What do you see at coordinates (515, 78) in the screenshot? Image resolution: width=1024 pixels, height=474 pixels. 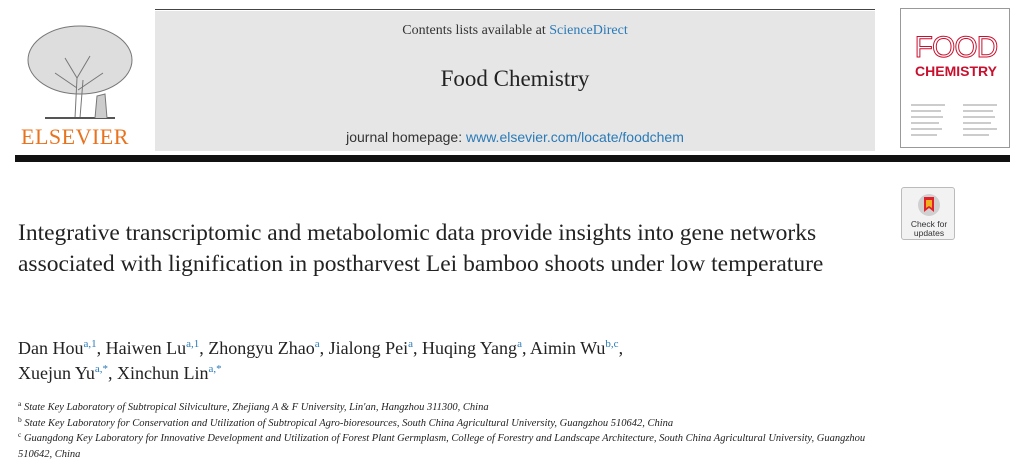 I see `journal-title: Food Chemistry` at bounding box center [515, 78].